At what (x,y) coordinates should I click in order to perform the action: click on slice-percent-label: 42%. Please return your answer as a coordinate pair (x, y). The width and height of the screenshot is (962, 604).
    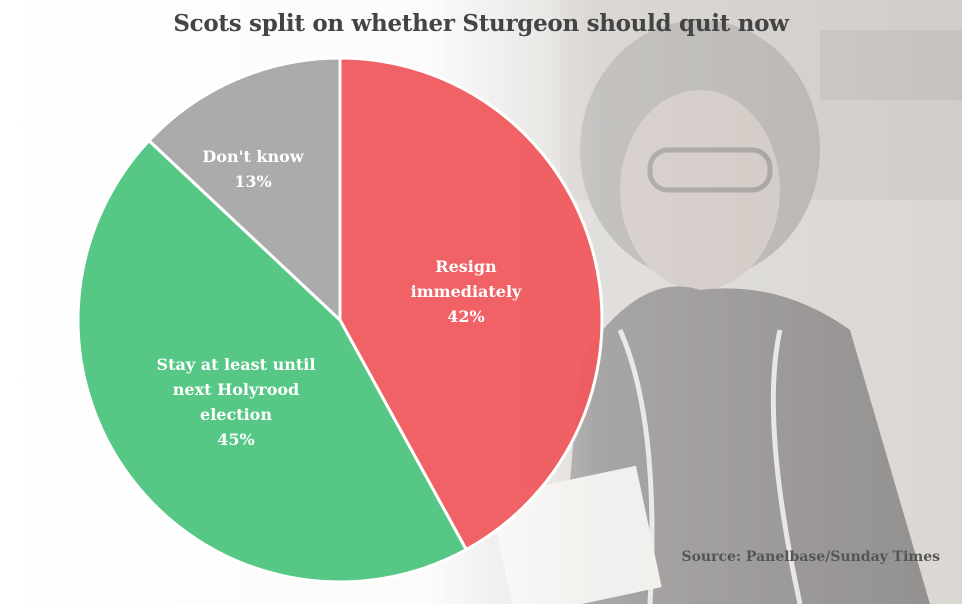
    Looking at the image, I should click on (465, 316).